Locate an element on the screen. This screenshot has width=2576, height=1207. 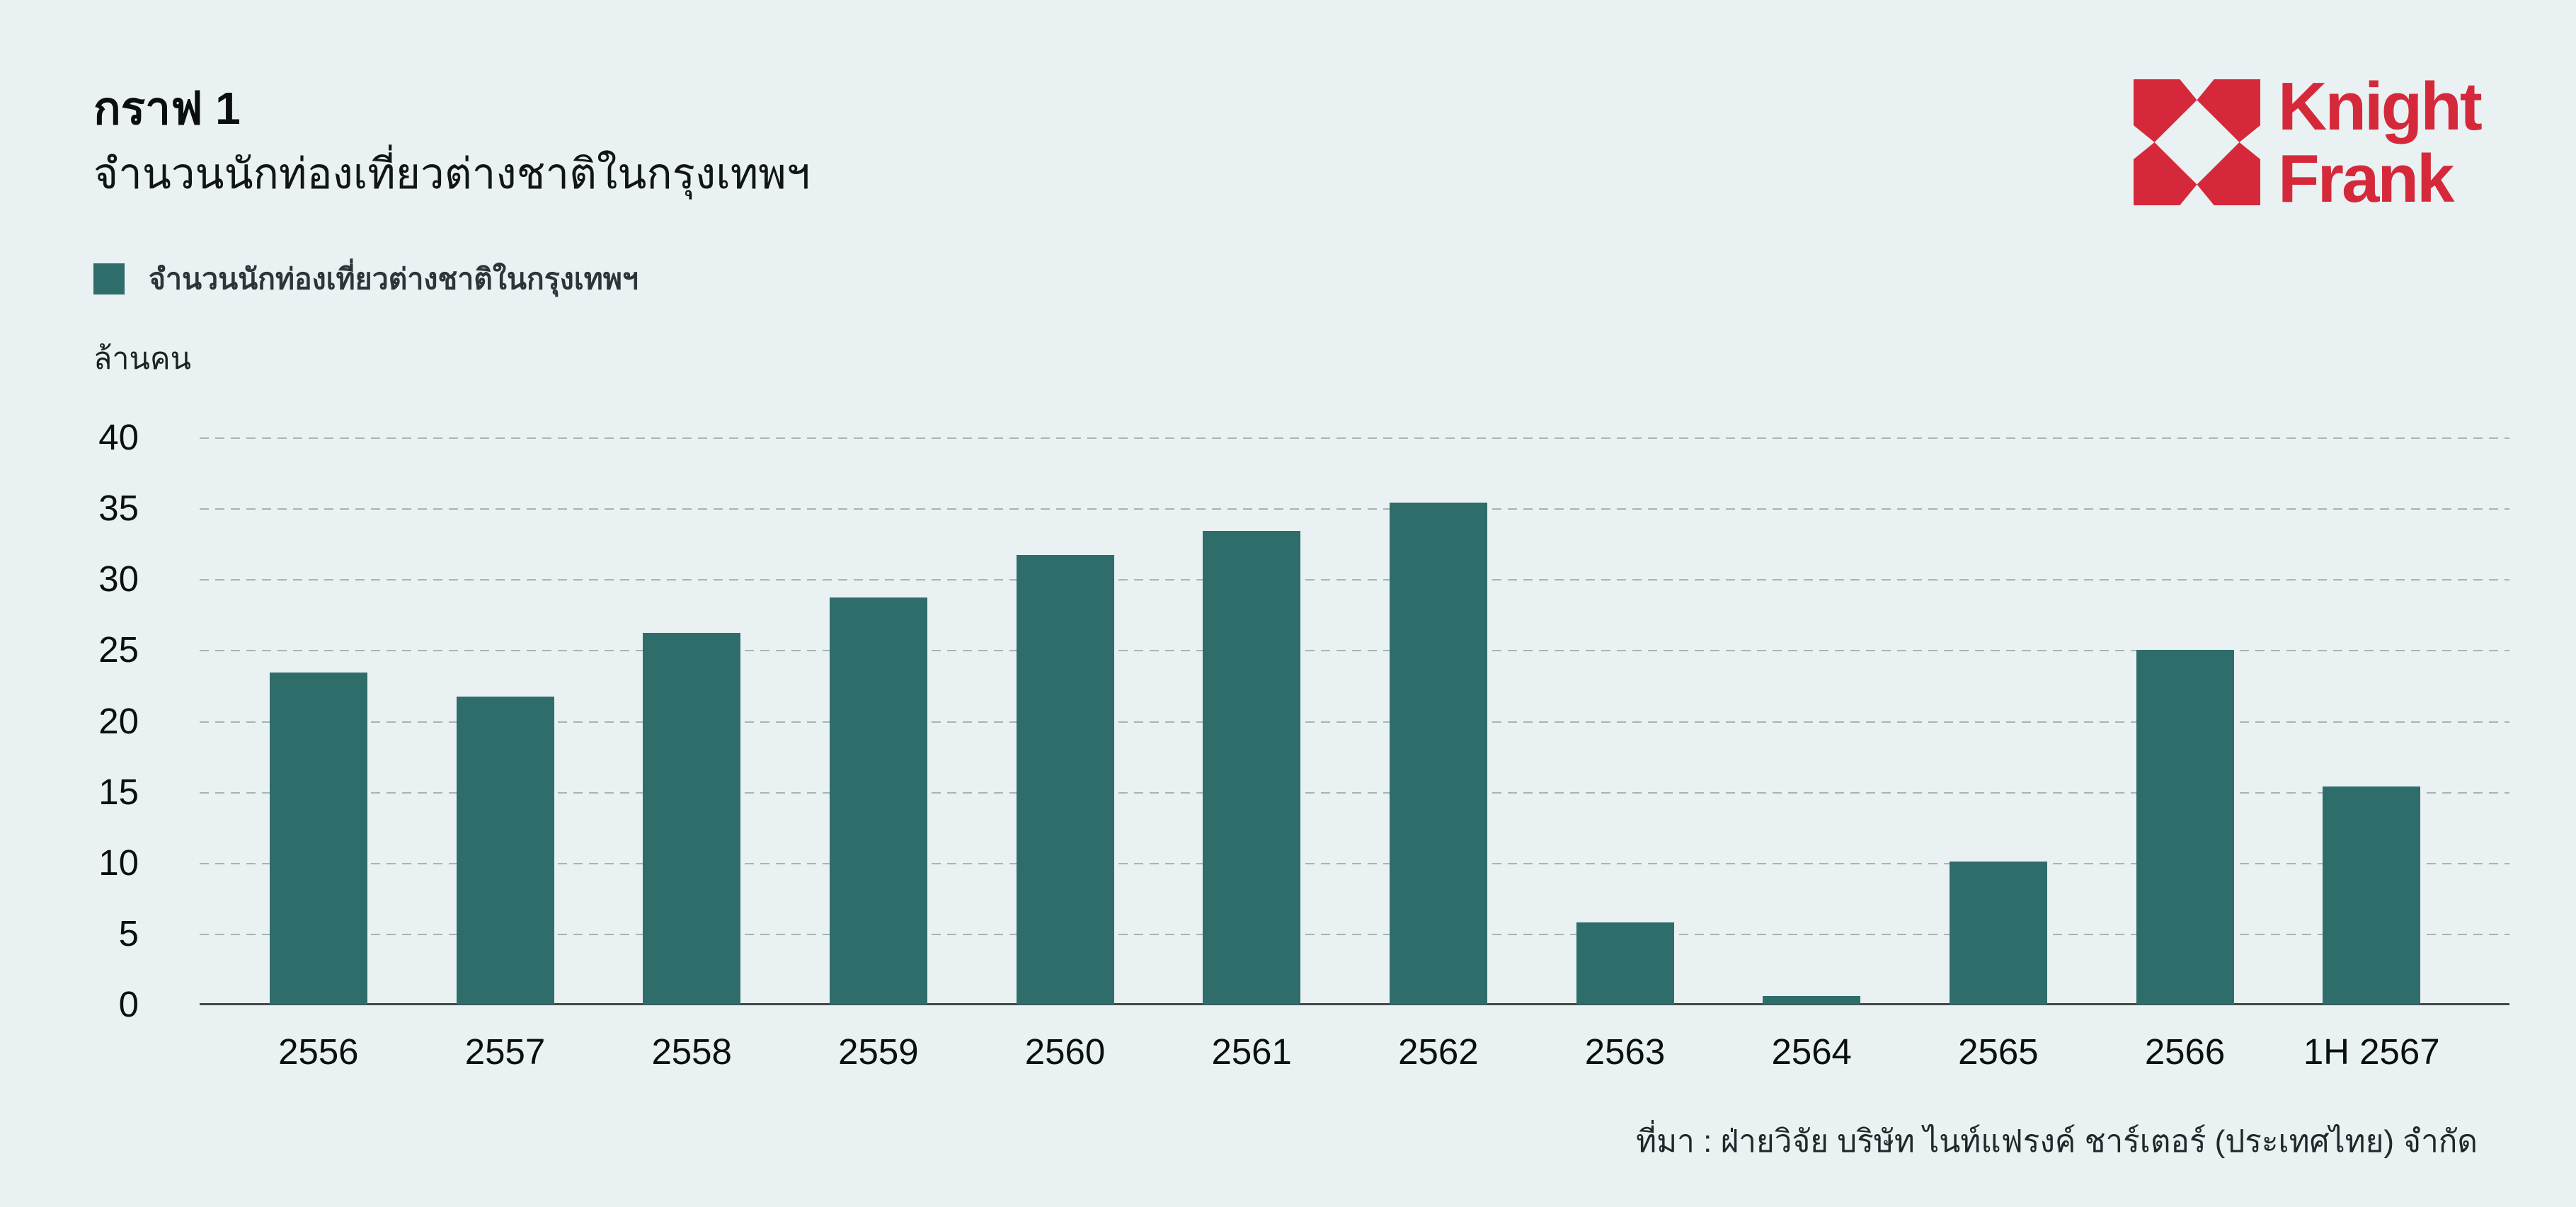
logo-mark-bottom-right is located at coordinates (2228, 173).